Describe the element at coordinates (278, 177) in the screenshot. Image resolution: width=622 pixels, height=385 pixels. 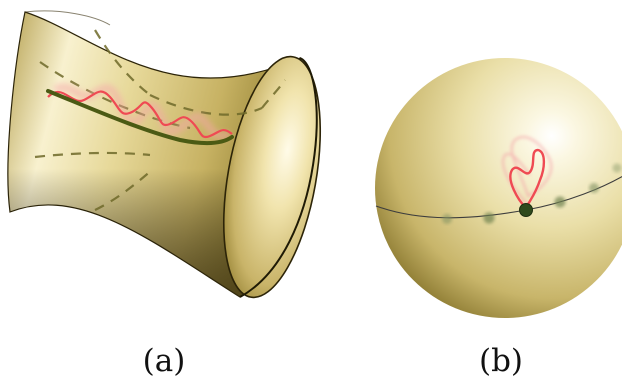
I see `hyperboloid-opening-rim` at that location.